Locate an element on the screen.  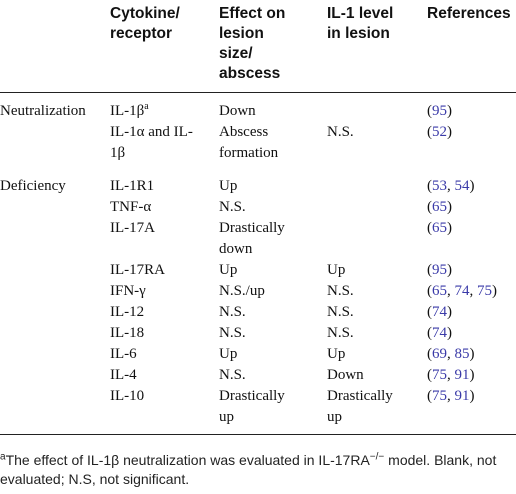
header-cell: Cytokine/receptor is located at coordinates (164, 46).